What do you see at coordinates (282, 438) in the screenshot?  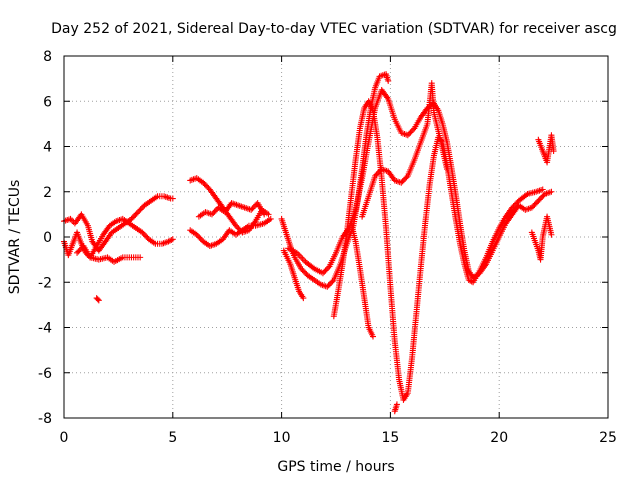 I see `x-tick-label: 10` at bounding box center [282, 438].